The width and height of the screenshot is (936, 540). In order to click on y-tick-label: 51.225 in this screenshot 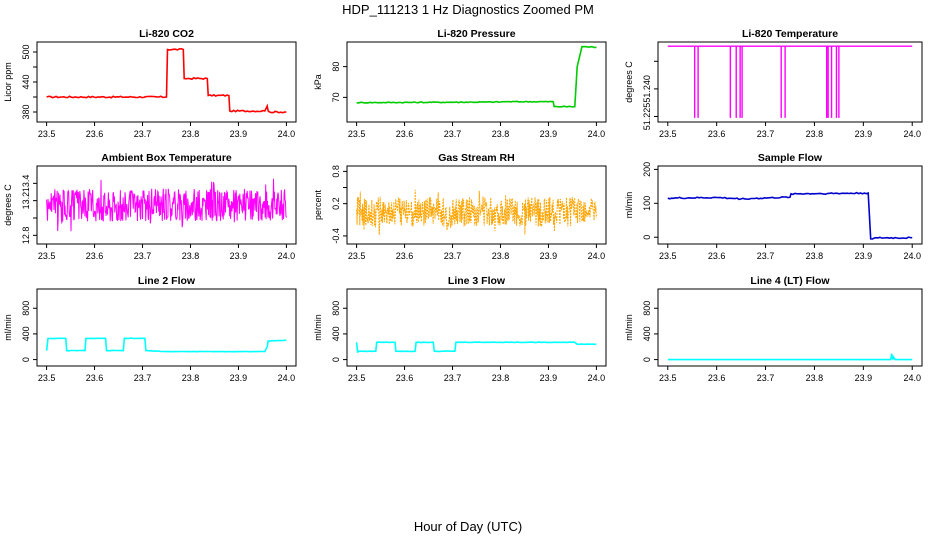, I will do `click(647, 117)`.